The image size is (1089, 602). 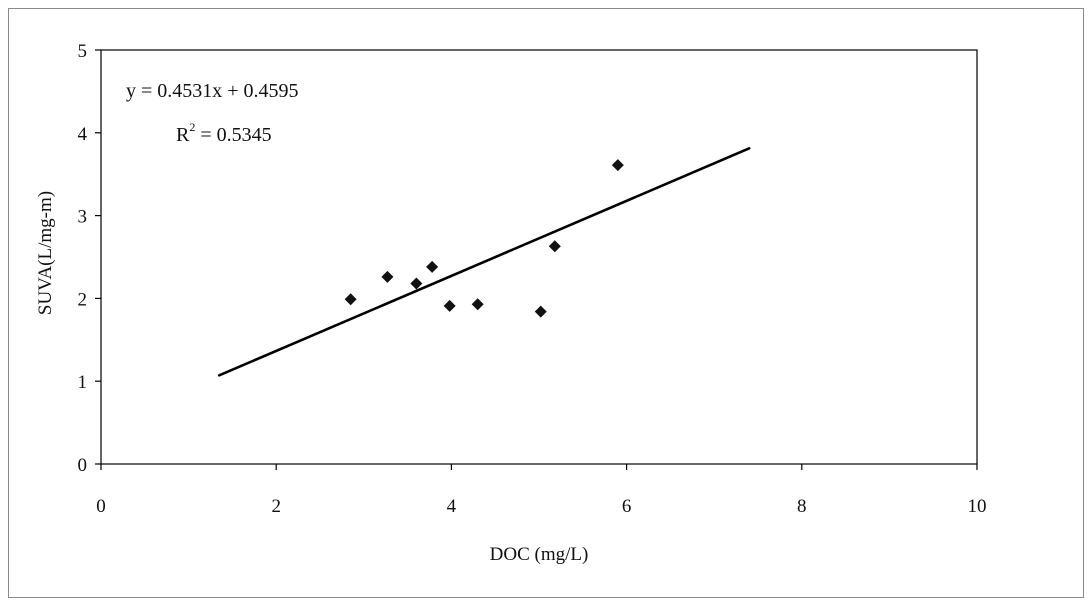 What do you see at coordinates (83, 465) in the screenshot?
I see `y-tick-label: 0` at bounding box center [83, 465].